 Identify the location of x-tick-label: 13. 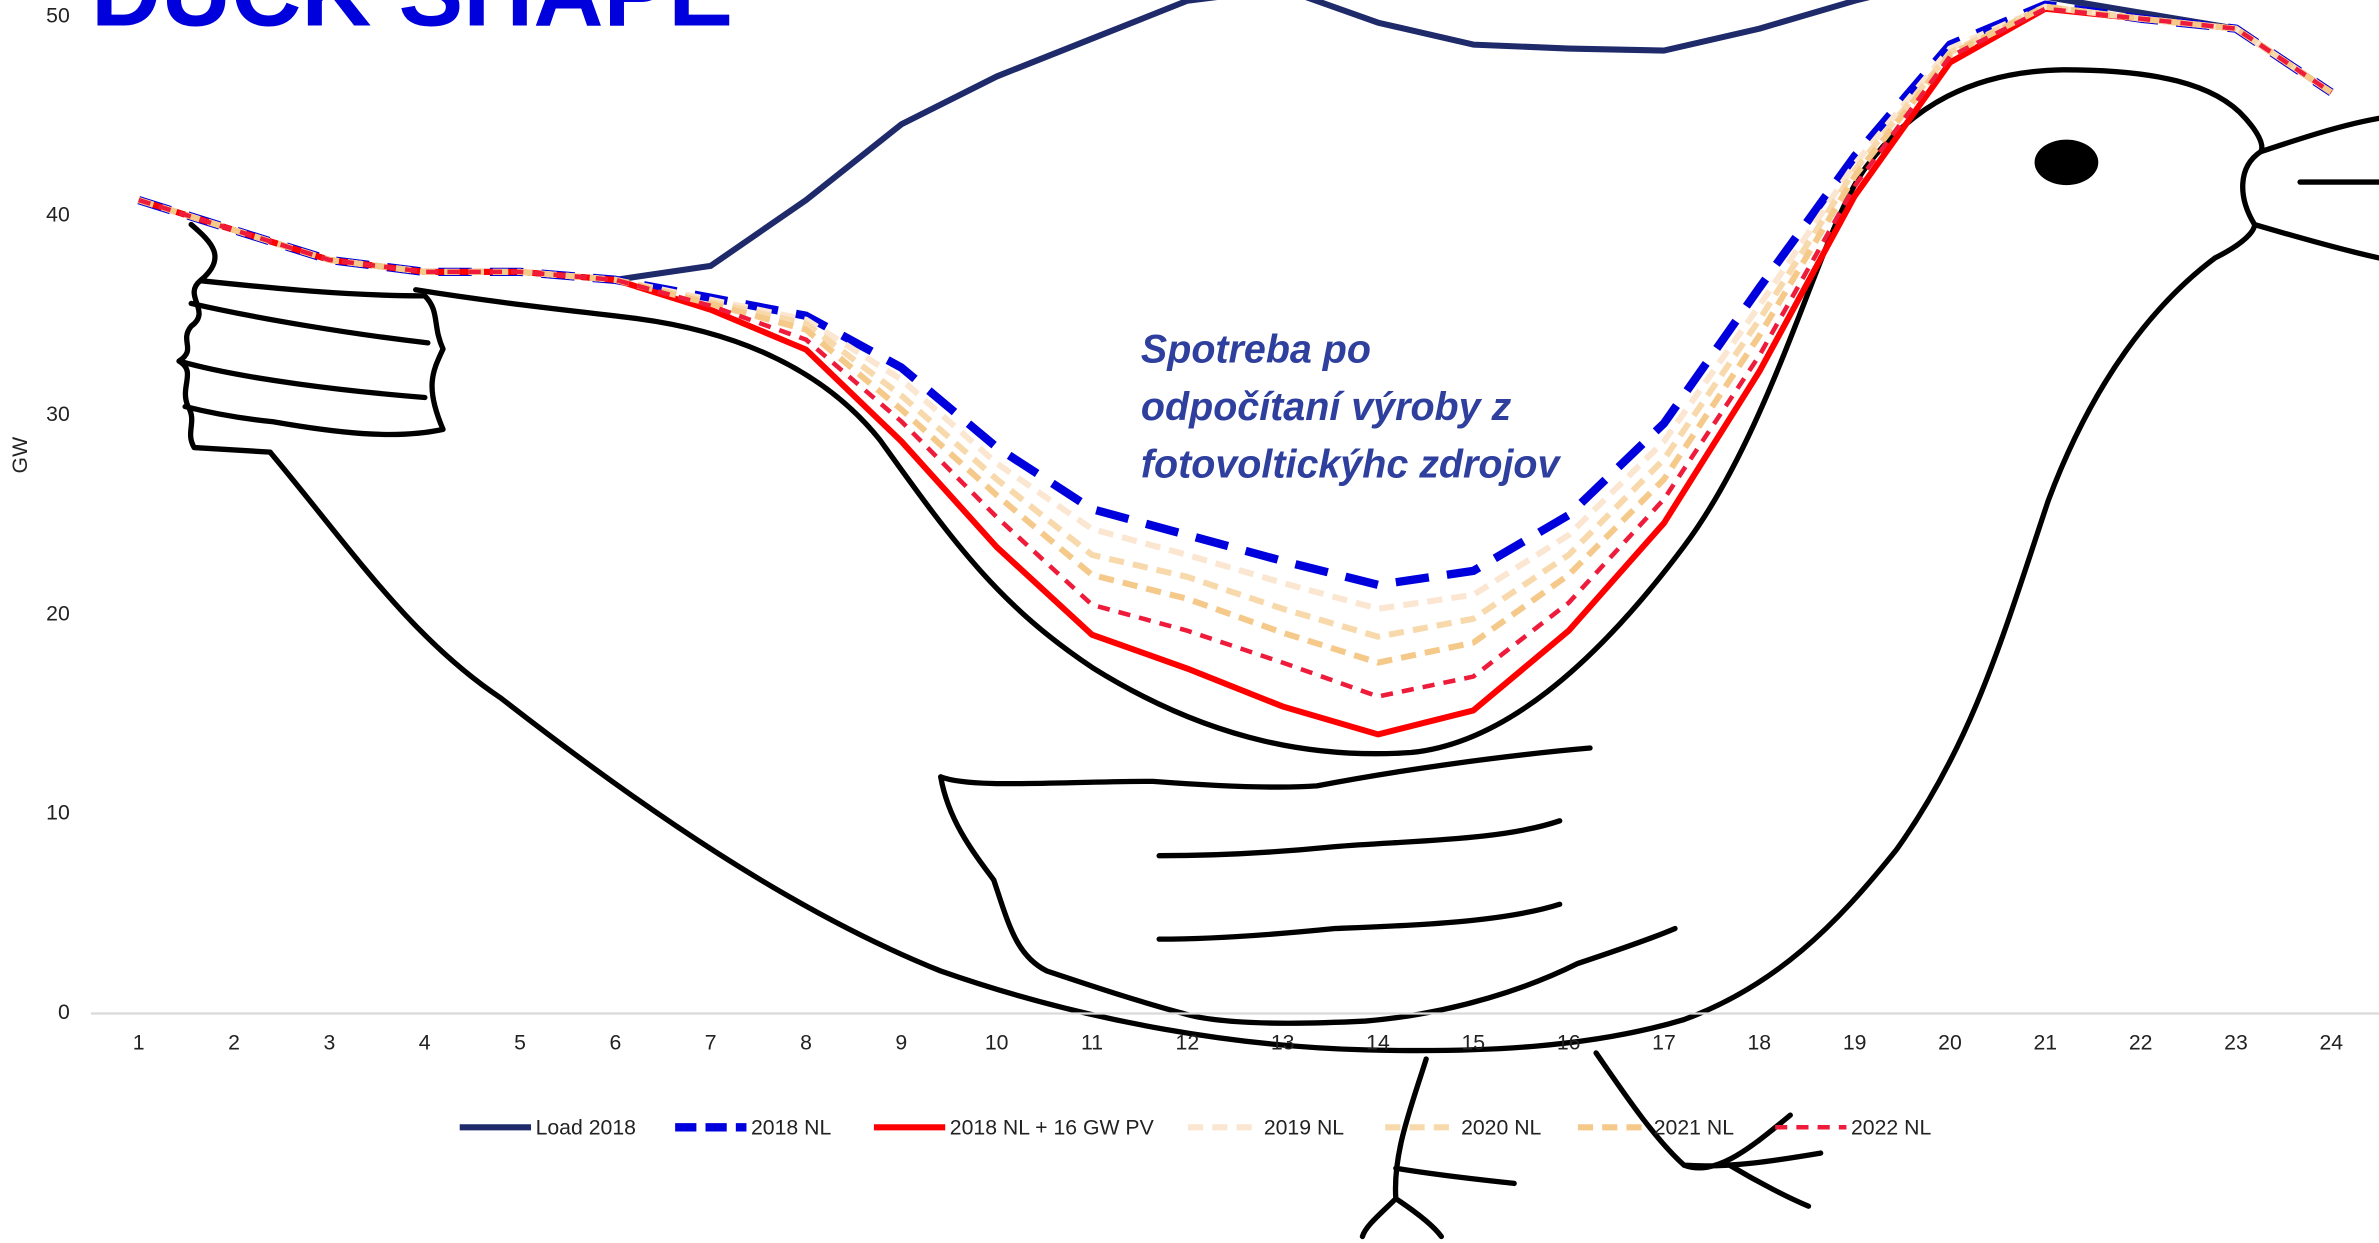
(1283, 1042).